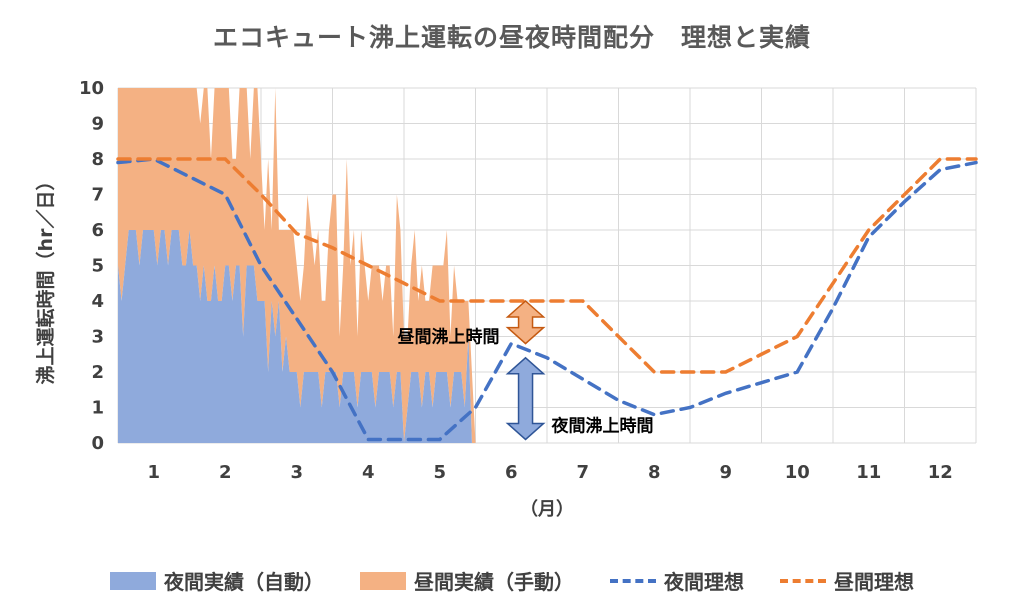 The height and width of the screenshot is (615, 1024). Describe the element at coordinates (97, 408) in the screenshot. I see `y-tick-label-1: 1` at that location.